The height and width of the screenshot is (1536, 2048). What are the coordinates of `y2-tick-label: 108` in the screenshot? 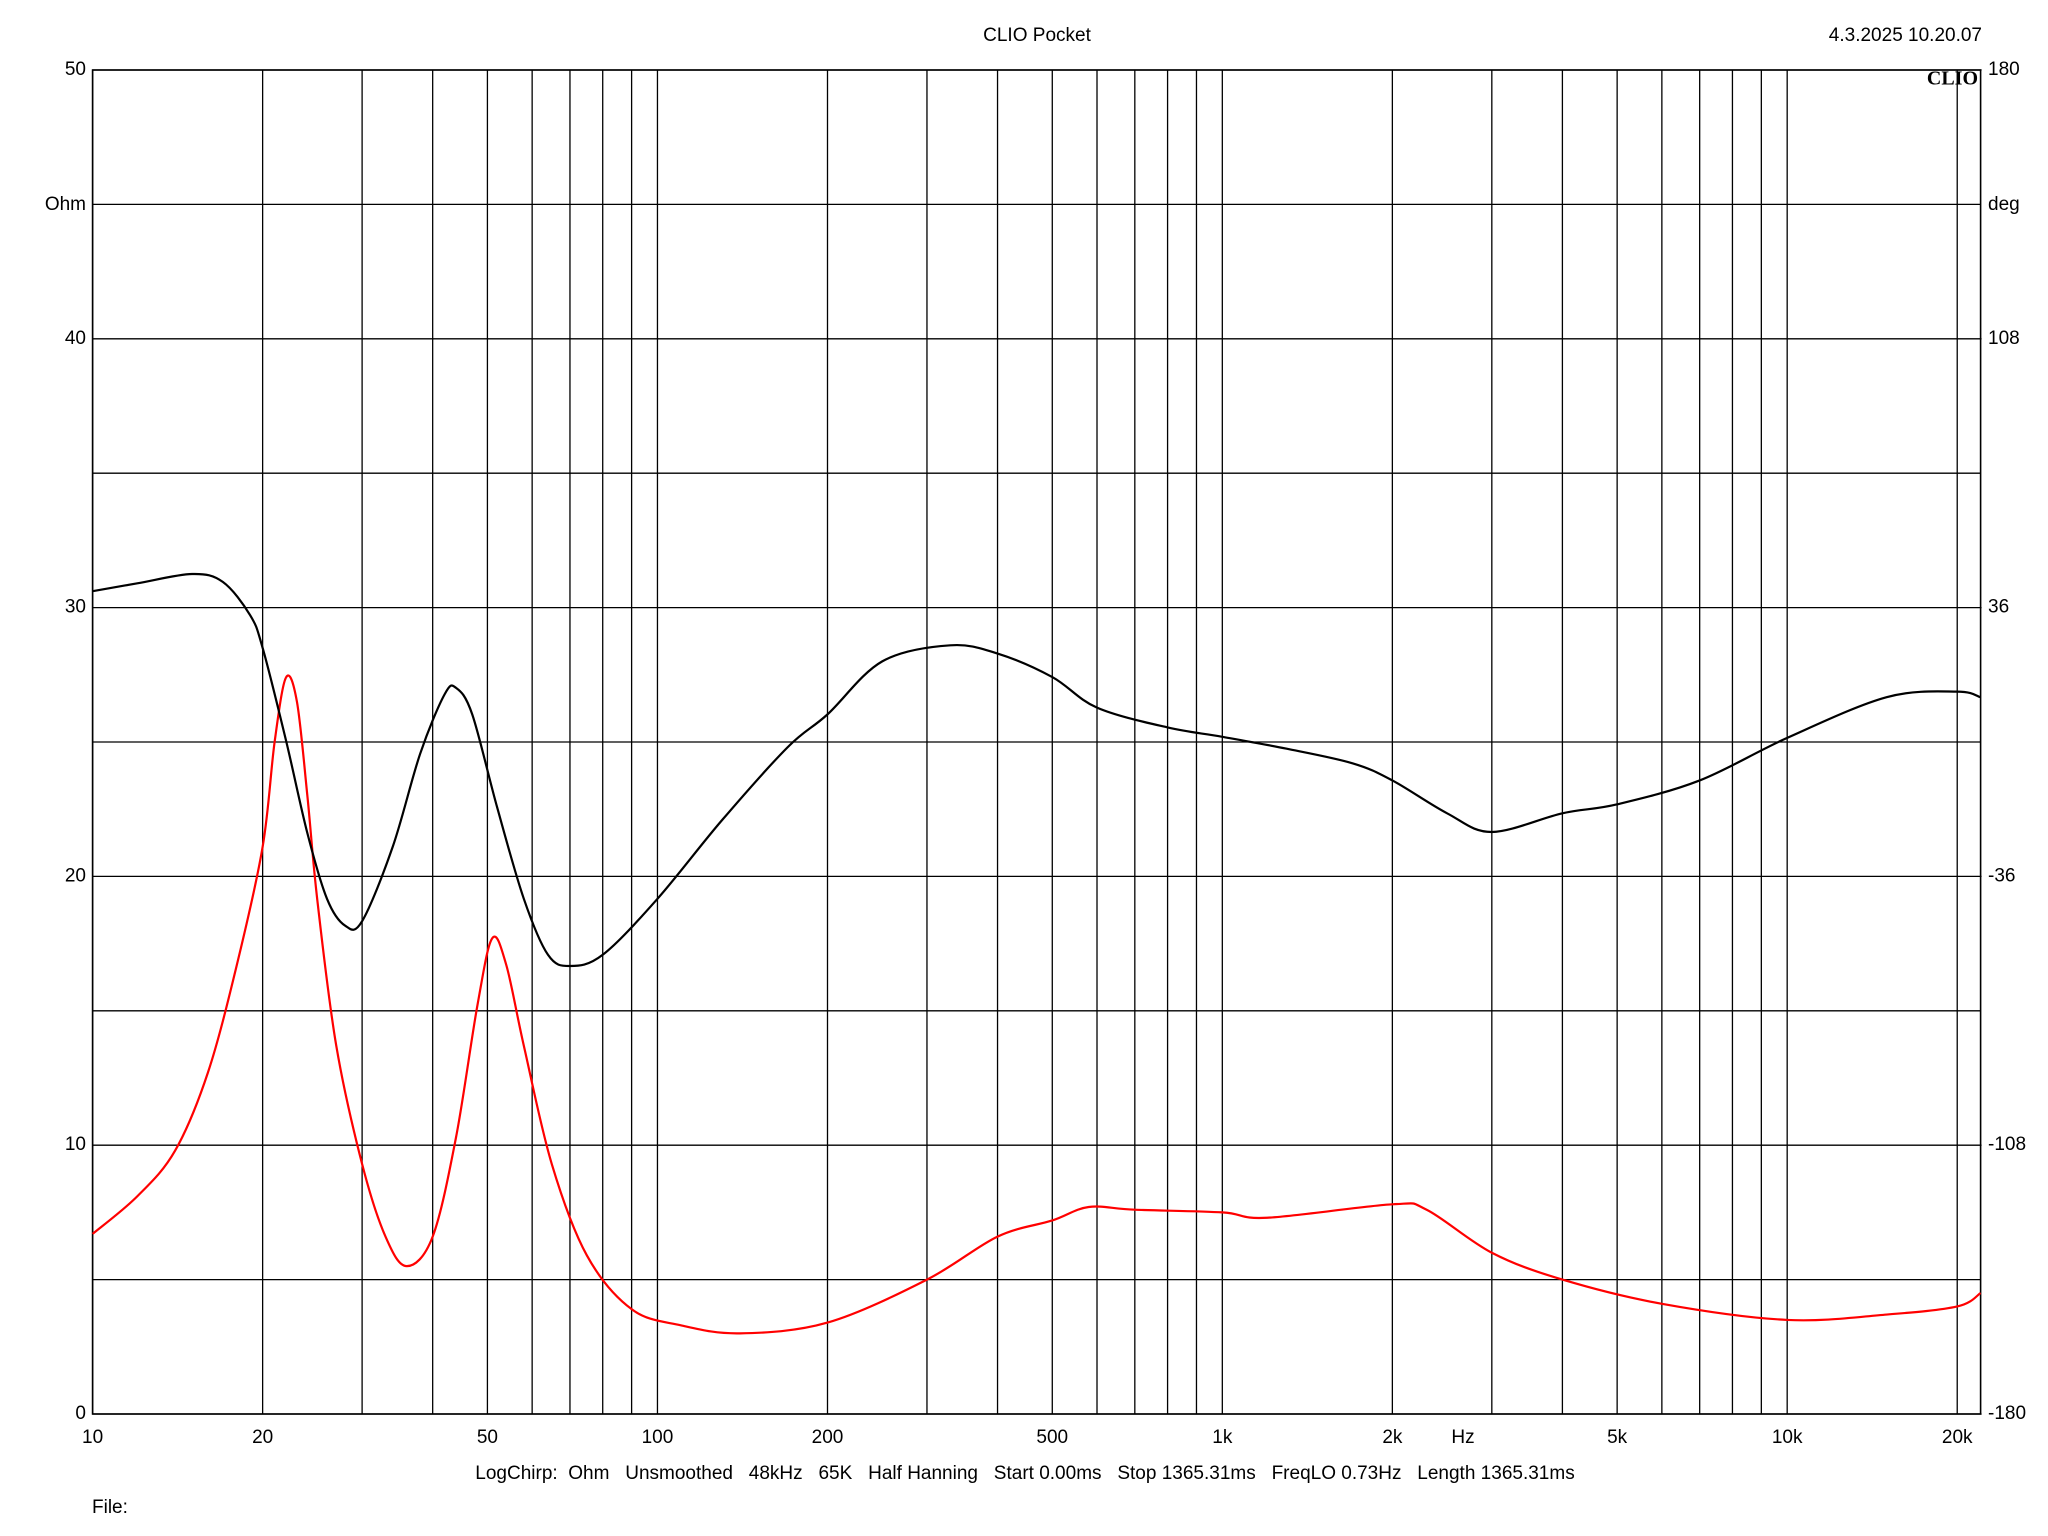 It's located at (2004, 338).